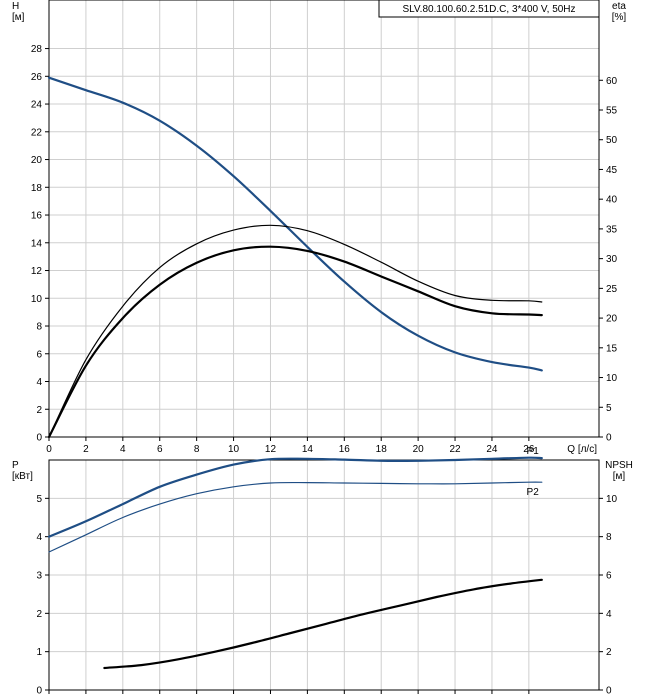 The height and width of the screenshot is (700, 658). What do you see at coordinates (39, 382) in the screenshot?
I see `ytick-label-0-2: 4` at bounding box center [39, 382].